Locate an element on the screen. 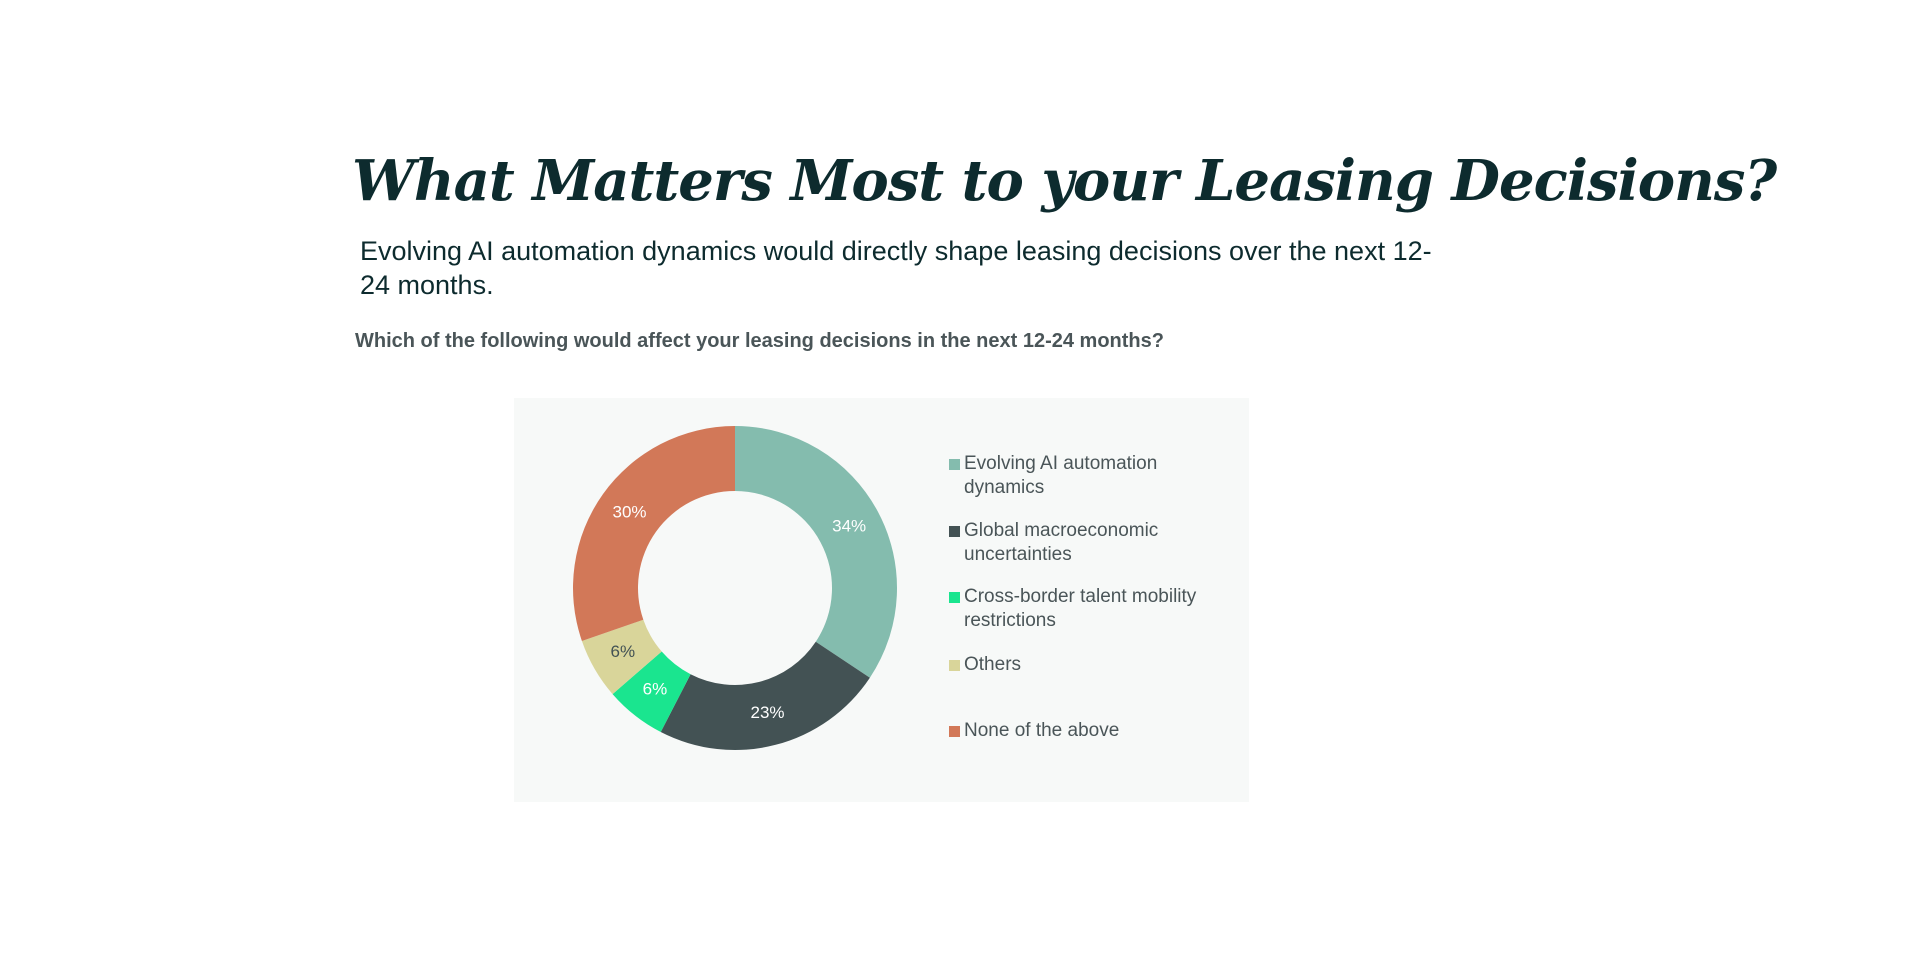 This screenshot has height=960, width=1920. data-label: 30% is located at coordinates (629, 511).